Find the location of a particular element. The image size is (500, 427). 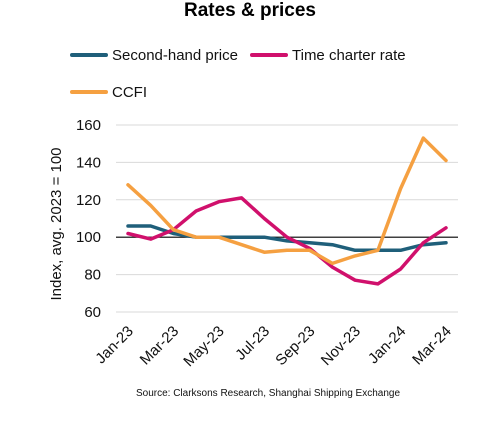

x-tick-label-sep-23: Sep-23 is located at coordinates (295, 346).